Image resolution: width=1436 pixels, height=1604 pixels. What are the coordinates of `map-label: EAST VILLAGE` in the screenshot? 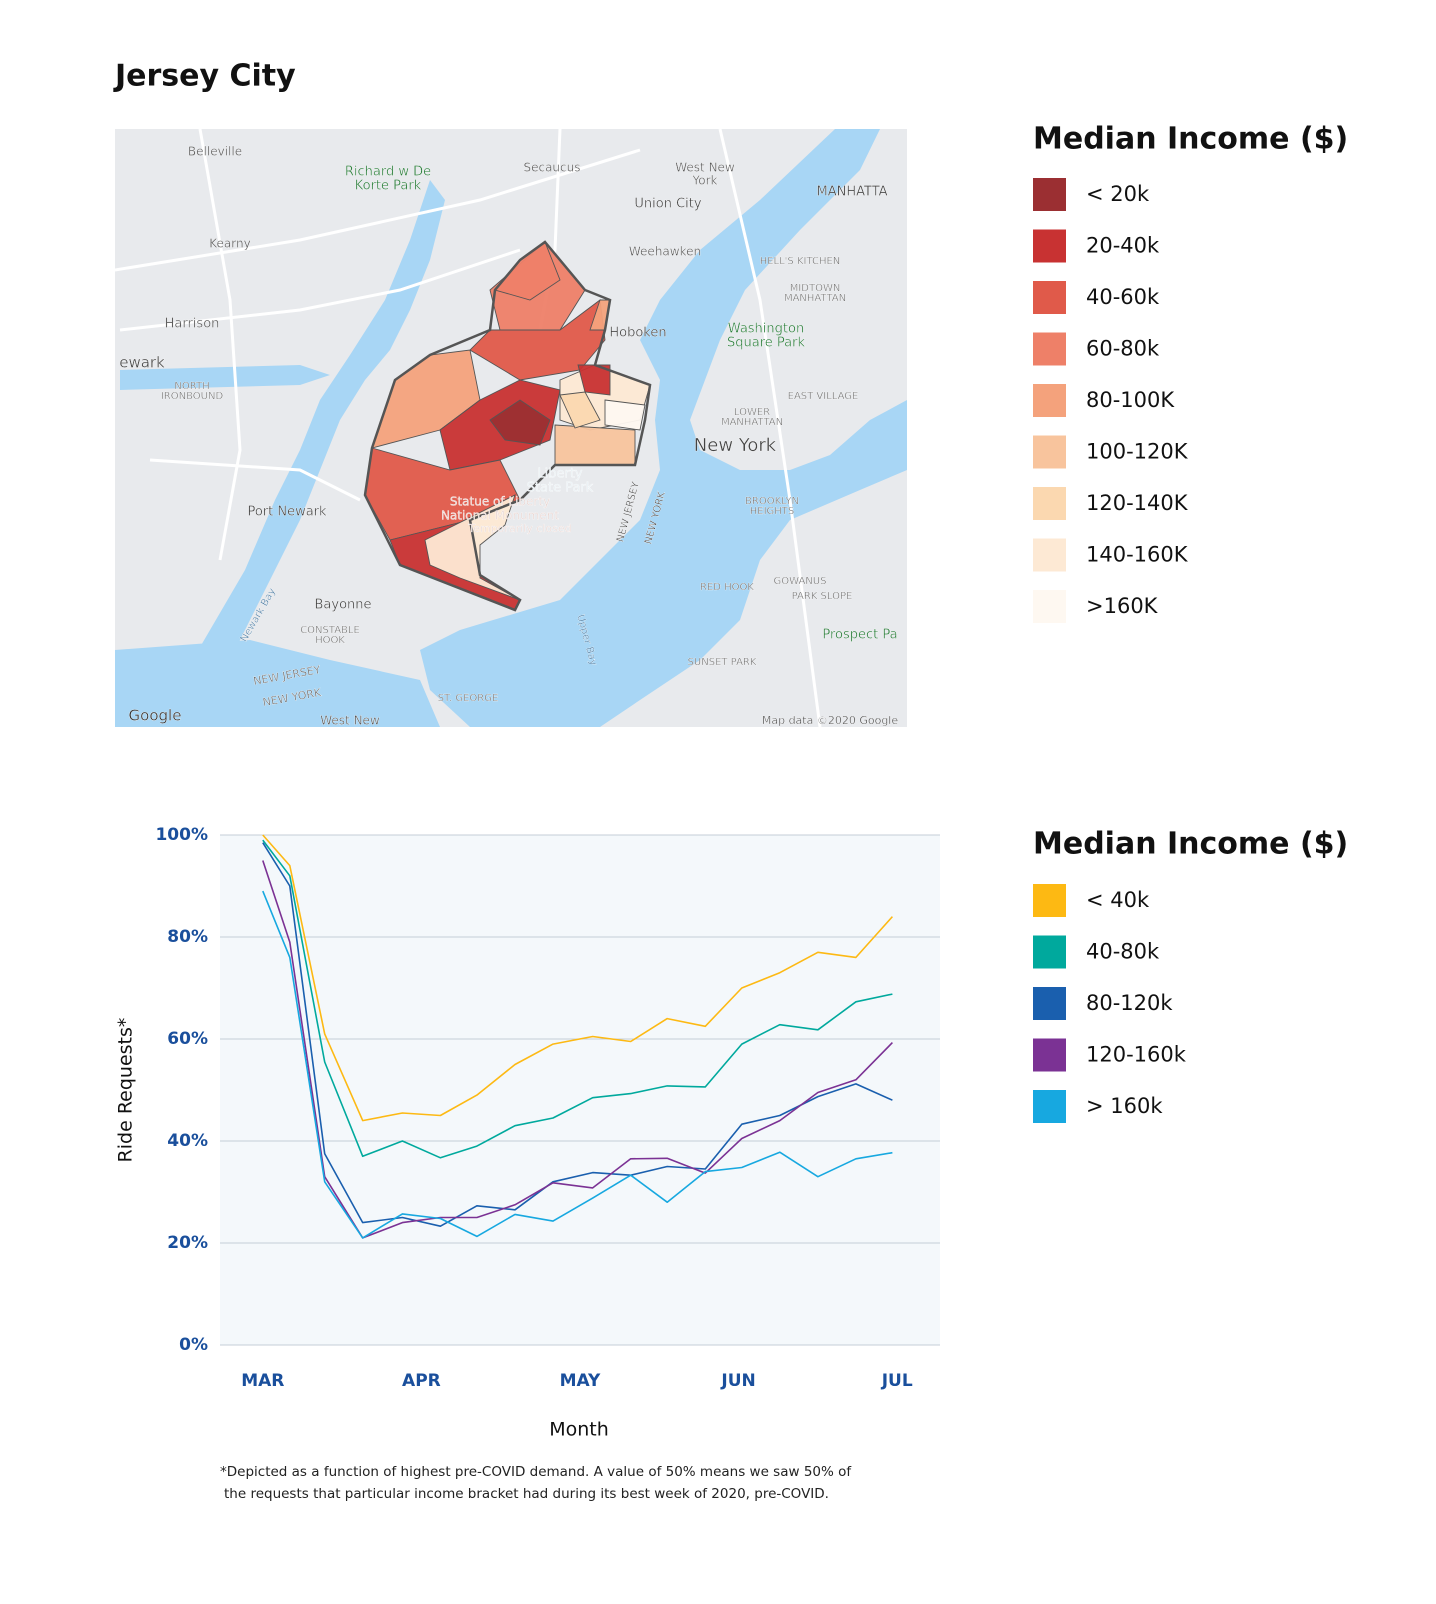 It's located at (823, 396).